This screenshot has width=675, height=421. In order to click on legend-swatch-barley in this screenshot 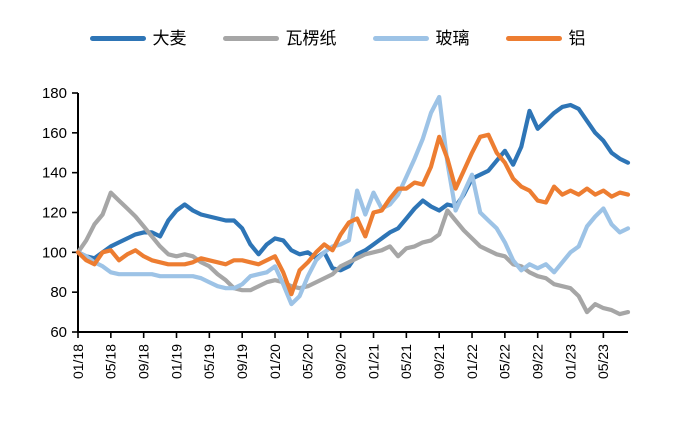, I will do `click(117, 38)`.